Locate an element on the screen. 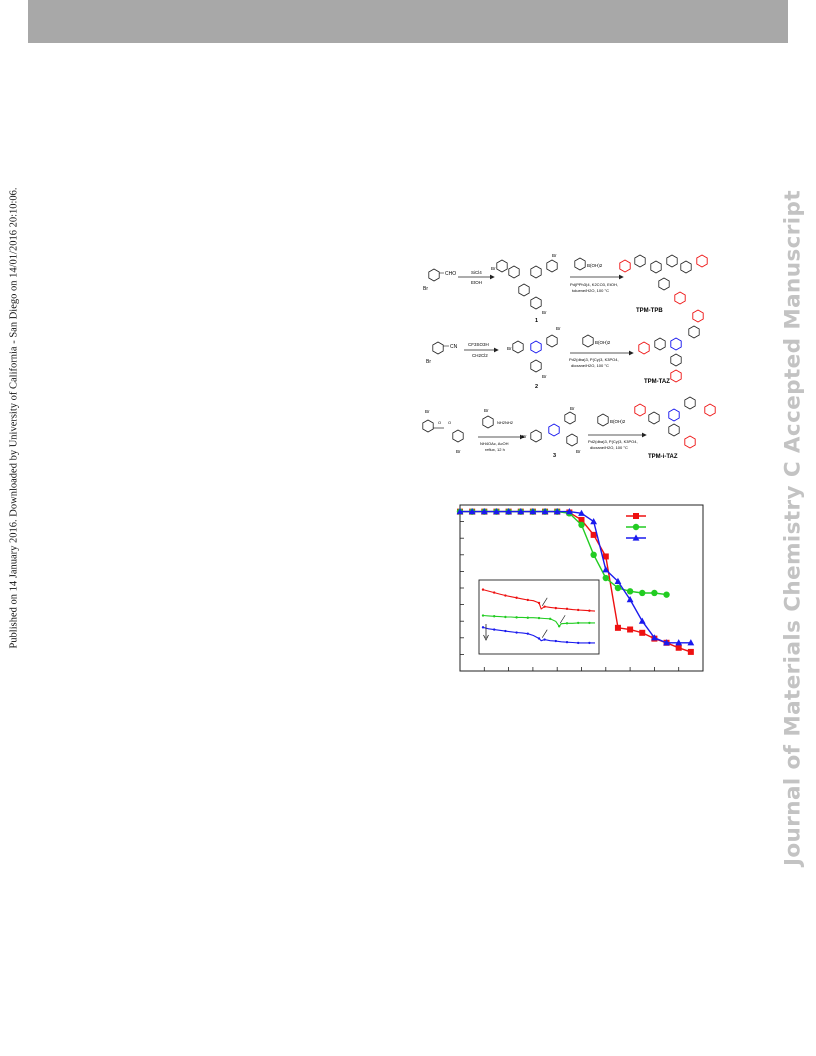 Image resolution: width=816 pixels, height=1056 pixels. row1-step2-top: B(OH)2 is located at coordinates (595, 265).